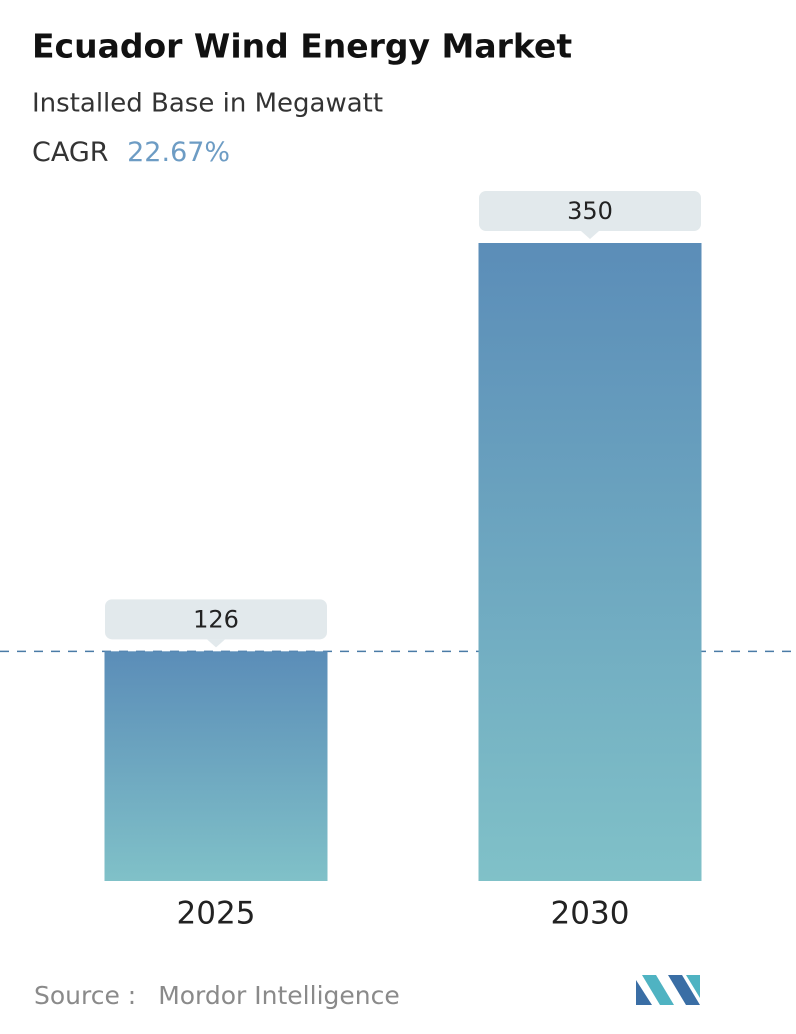  What do you see at coordinates (178, 152) in the screenshot?
I see `cagr-value: 22.67%` at bounding box center [178, 152].